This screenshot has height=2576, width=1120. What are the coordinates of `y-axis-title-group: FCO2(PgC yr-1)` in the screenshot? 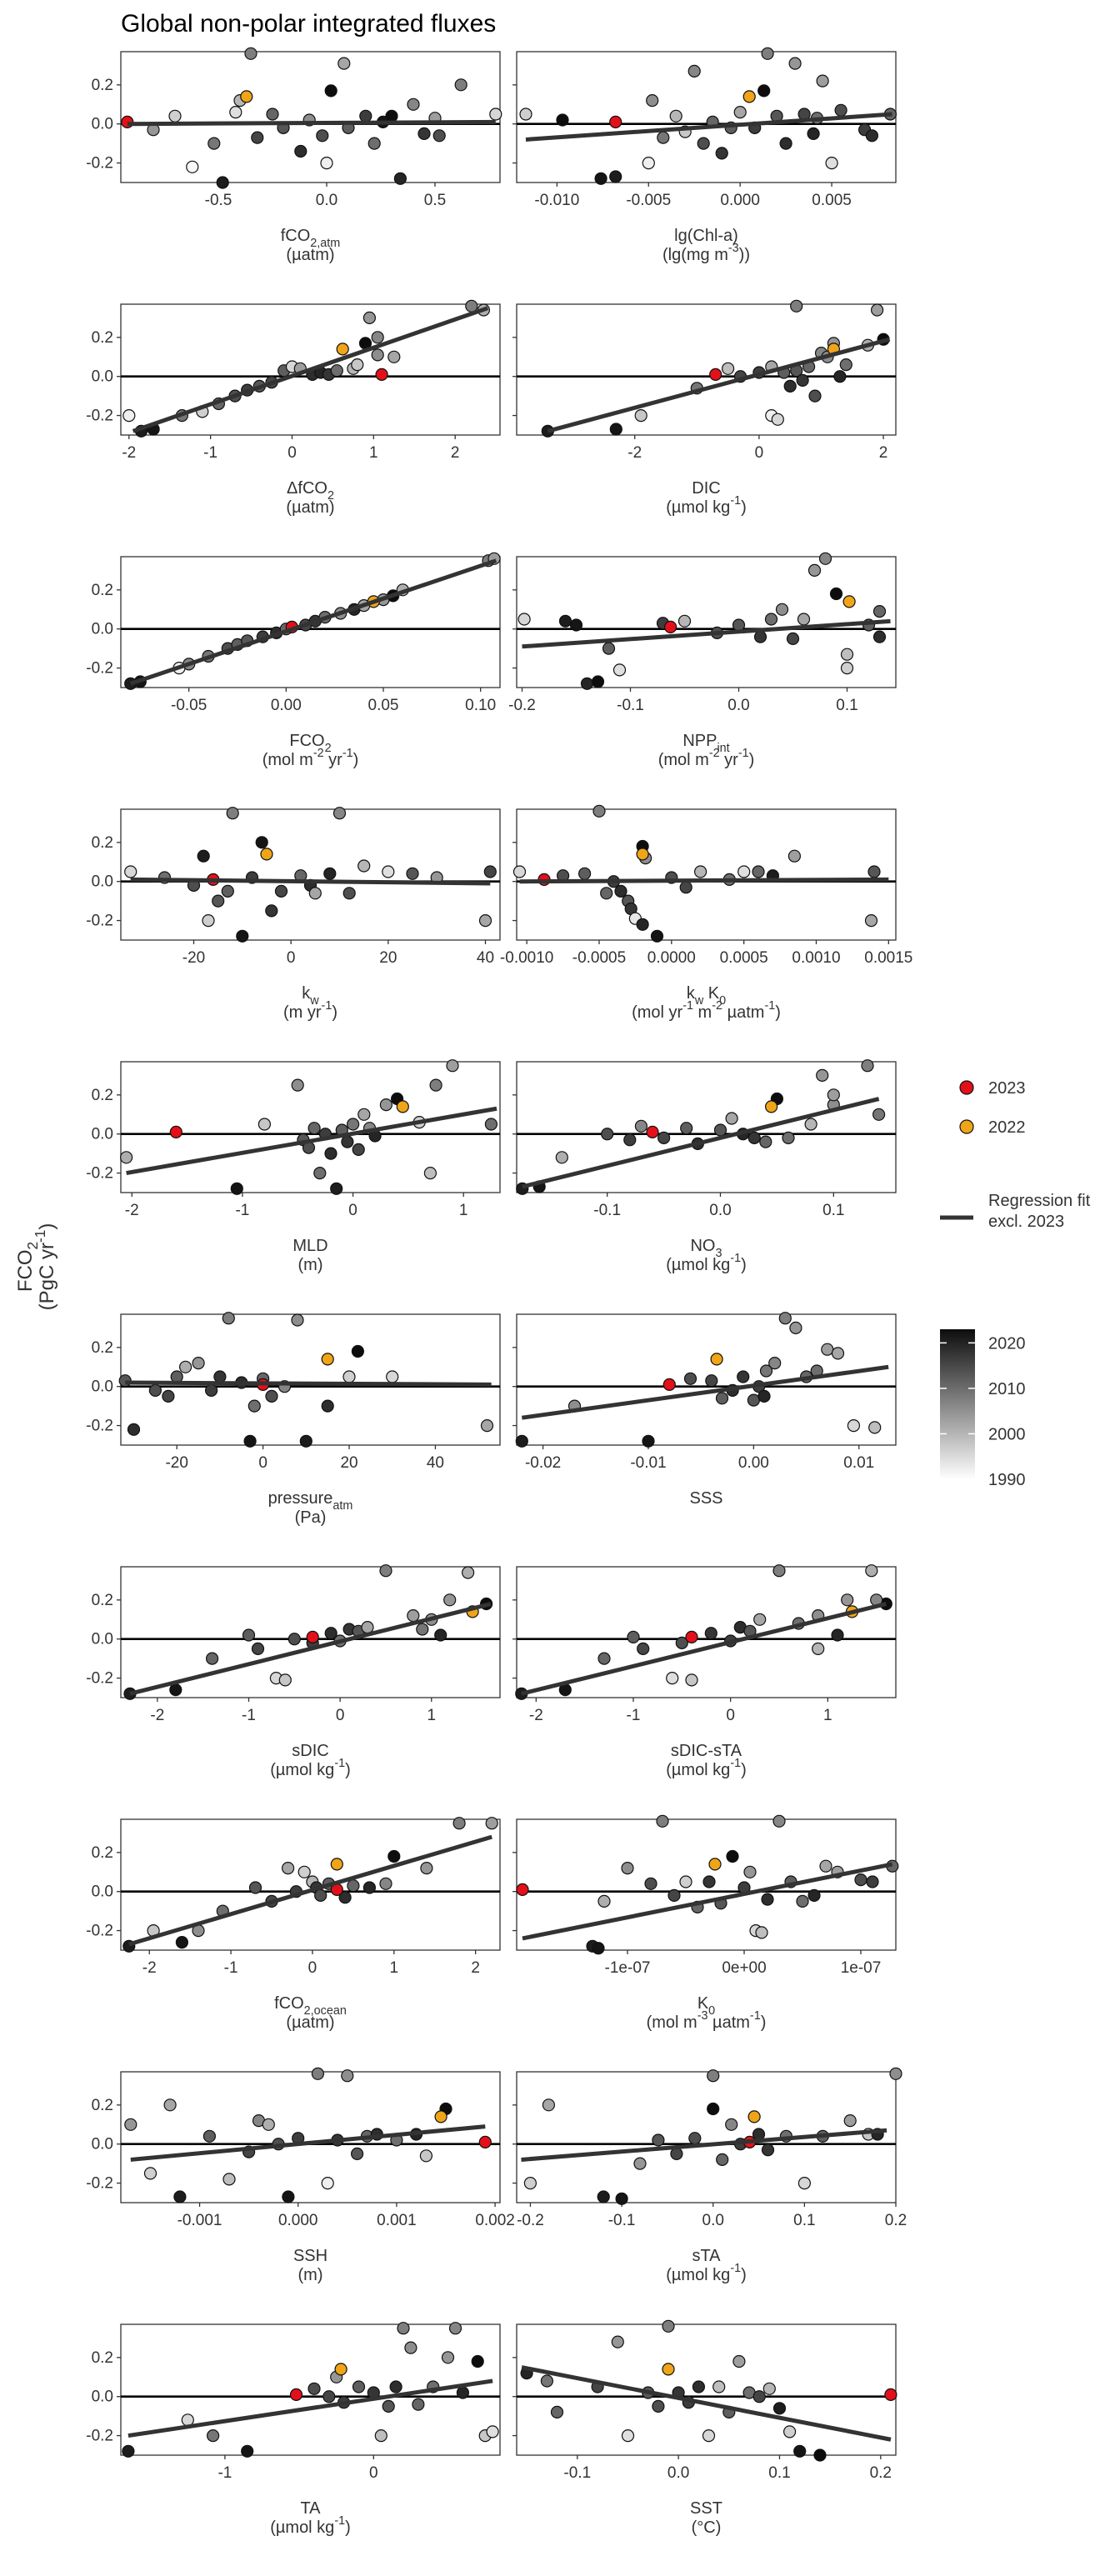 It's located at (36, 1267).